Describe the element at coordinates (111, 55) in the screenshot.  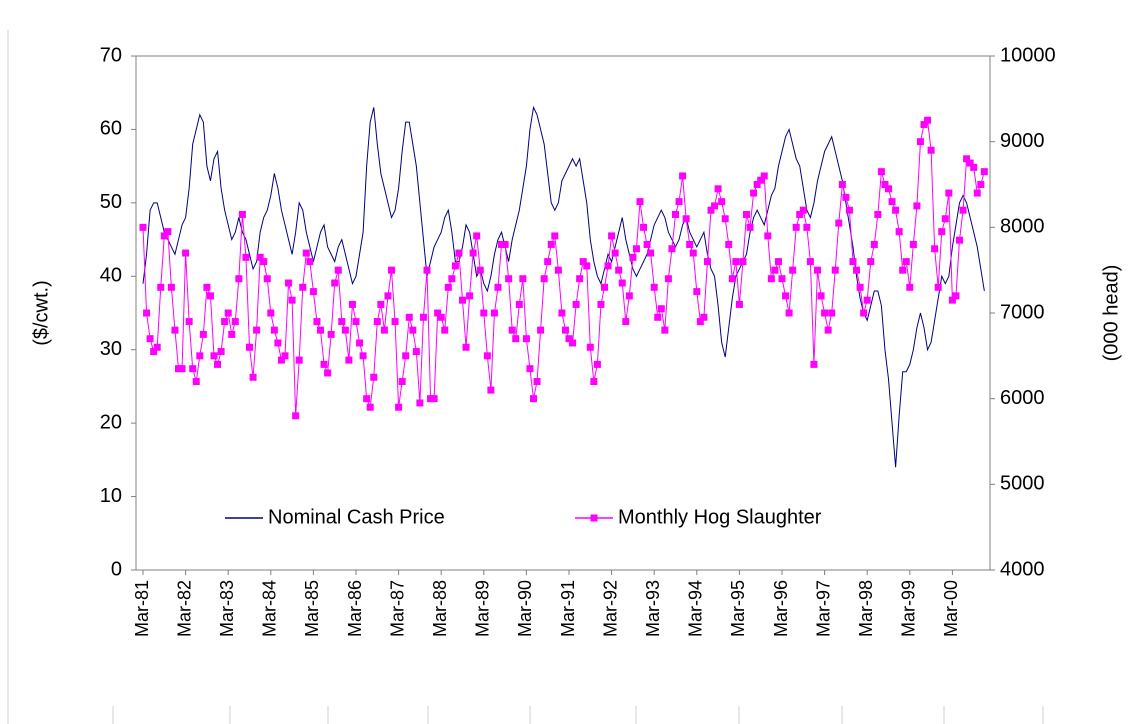
I see `y-tick-label: 70` at that location.